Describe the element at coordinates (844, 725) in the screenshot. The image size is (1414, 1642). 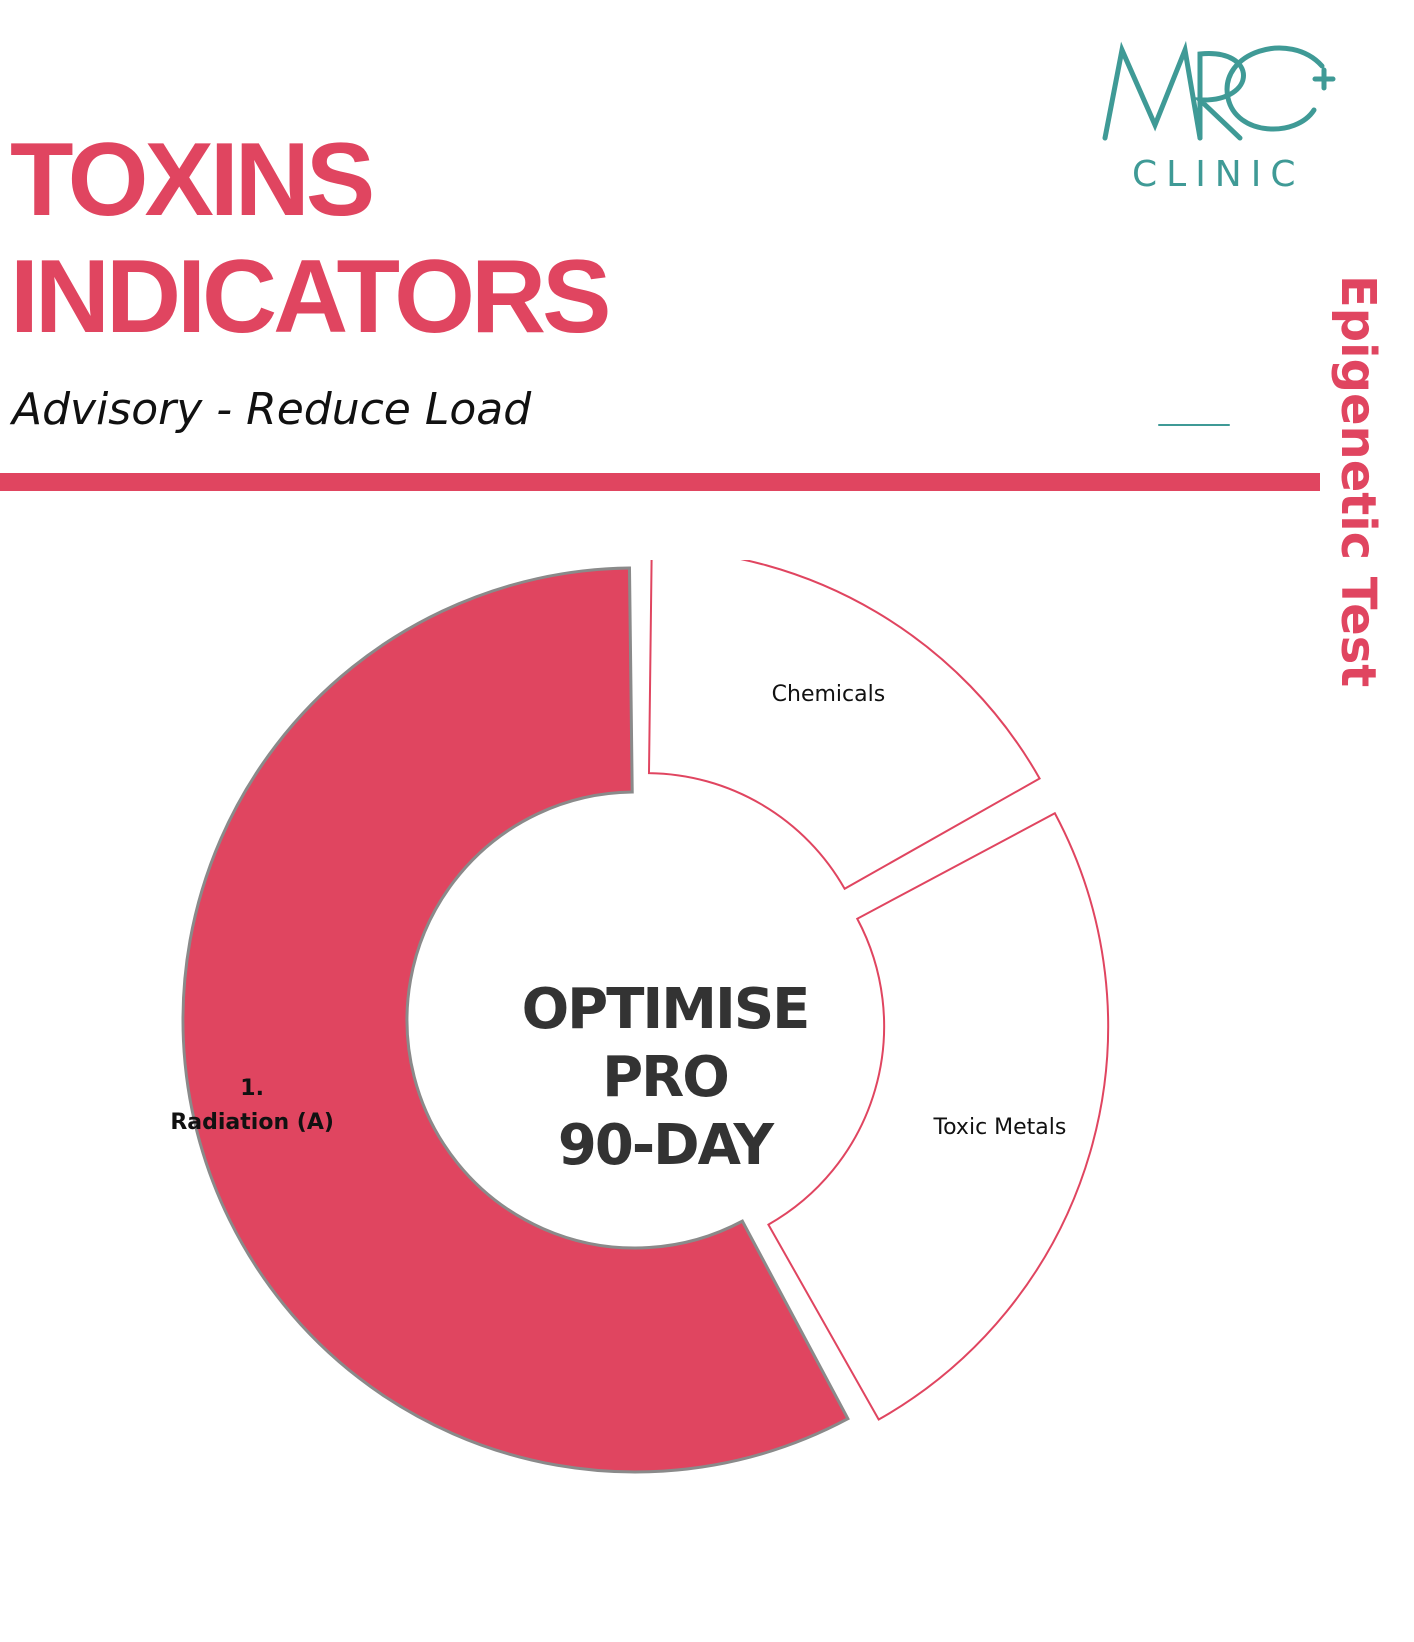
I see `donut-slice-chemicals` at that location.